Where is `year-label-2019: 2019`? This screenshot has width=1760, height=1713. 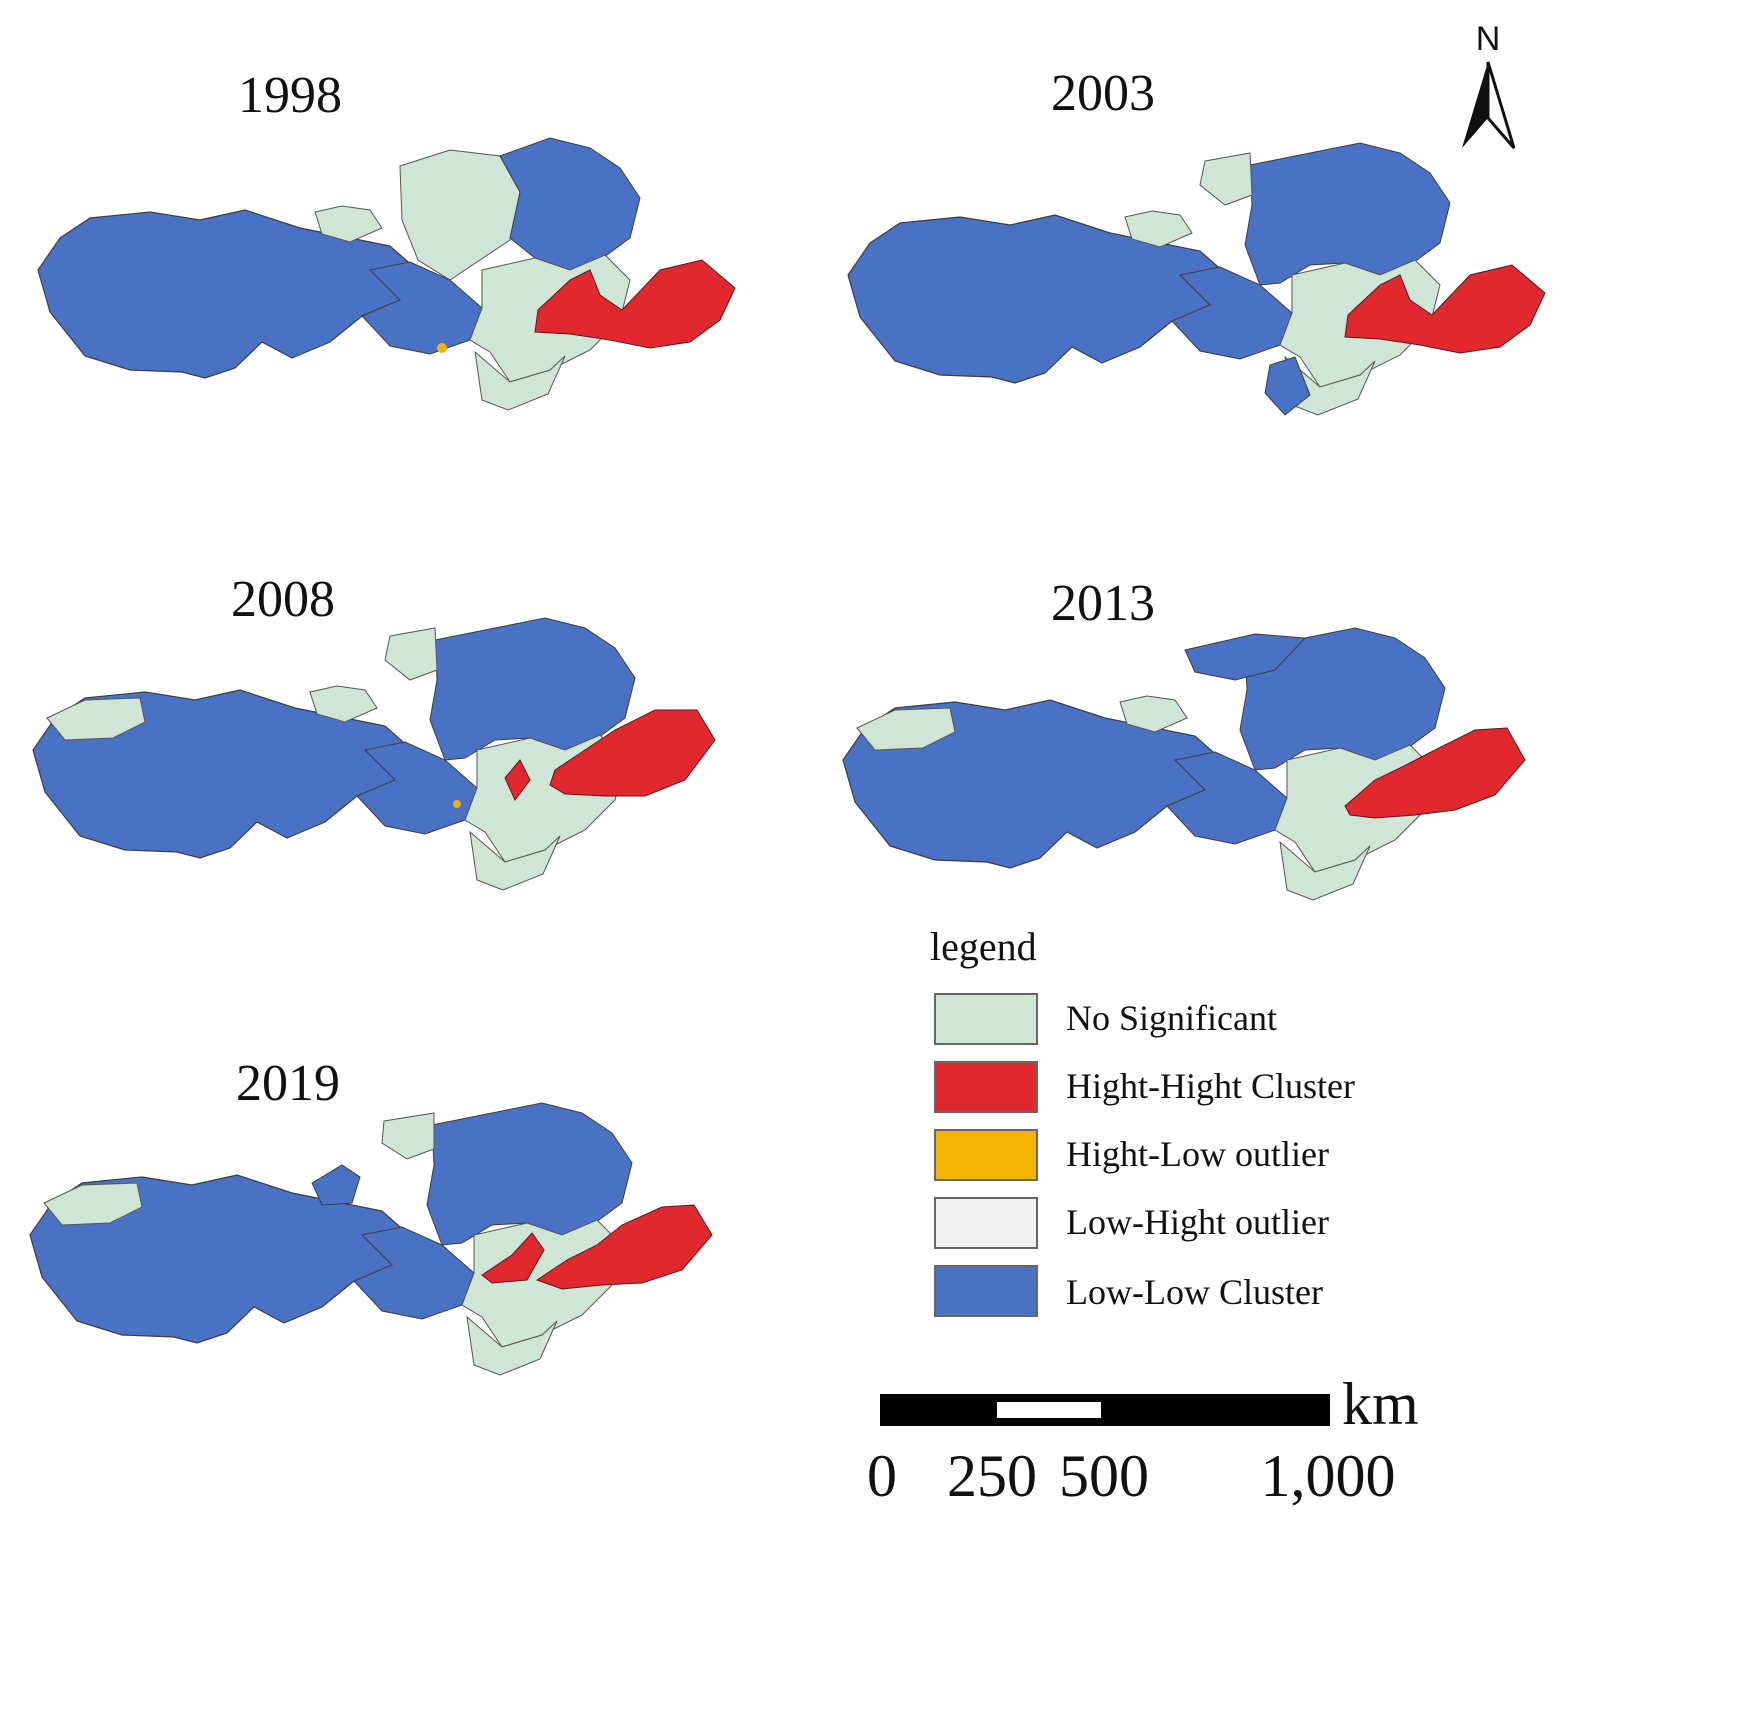
year-label-2019: 2019 is located at coordinates (288, 1083).